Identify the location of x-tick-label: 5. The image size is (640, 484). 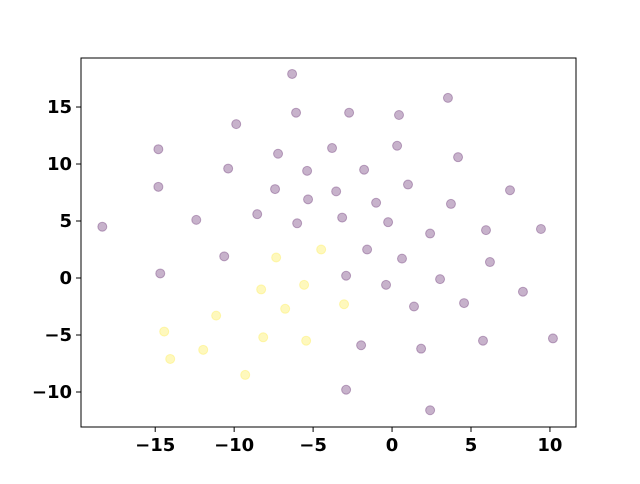
(471, 445).